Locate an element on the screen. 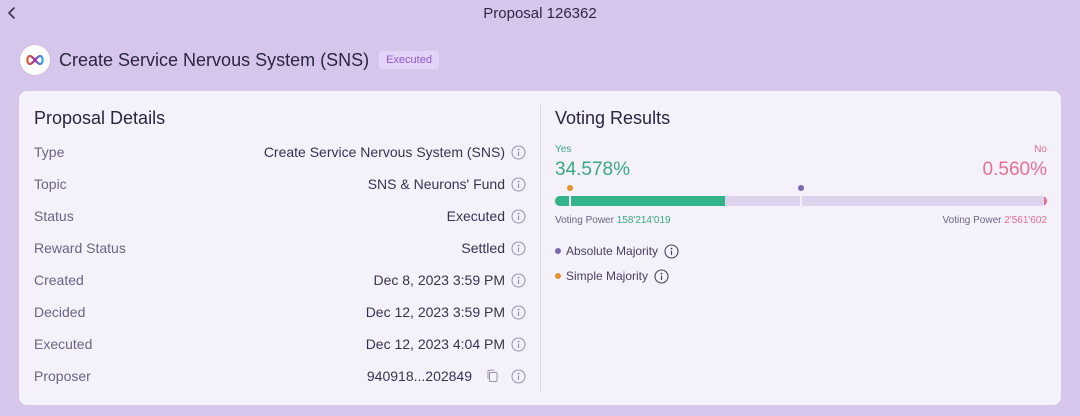 The height and width of the screenshot is (416, 1080). no-bar-fill is located at coordinates (1045, 201).